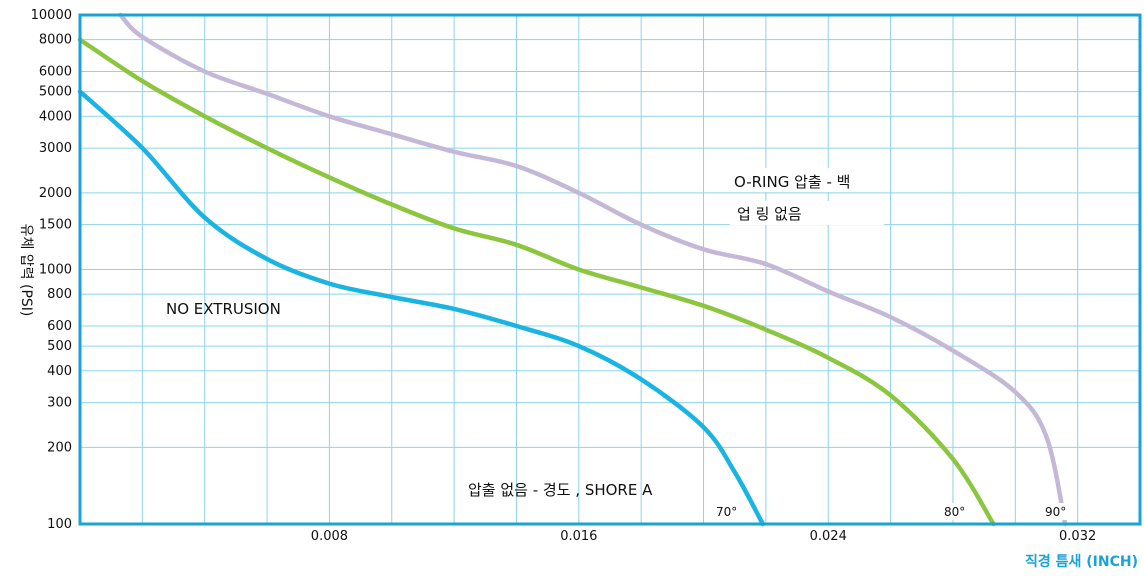 This screenshot has height=576, width=1144. What do you see at coordinates (59, 326) in the screenshot?
I see `y-tick-label: 600` at bounding box center [59, 326].